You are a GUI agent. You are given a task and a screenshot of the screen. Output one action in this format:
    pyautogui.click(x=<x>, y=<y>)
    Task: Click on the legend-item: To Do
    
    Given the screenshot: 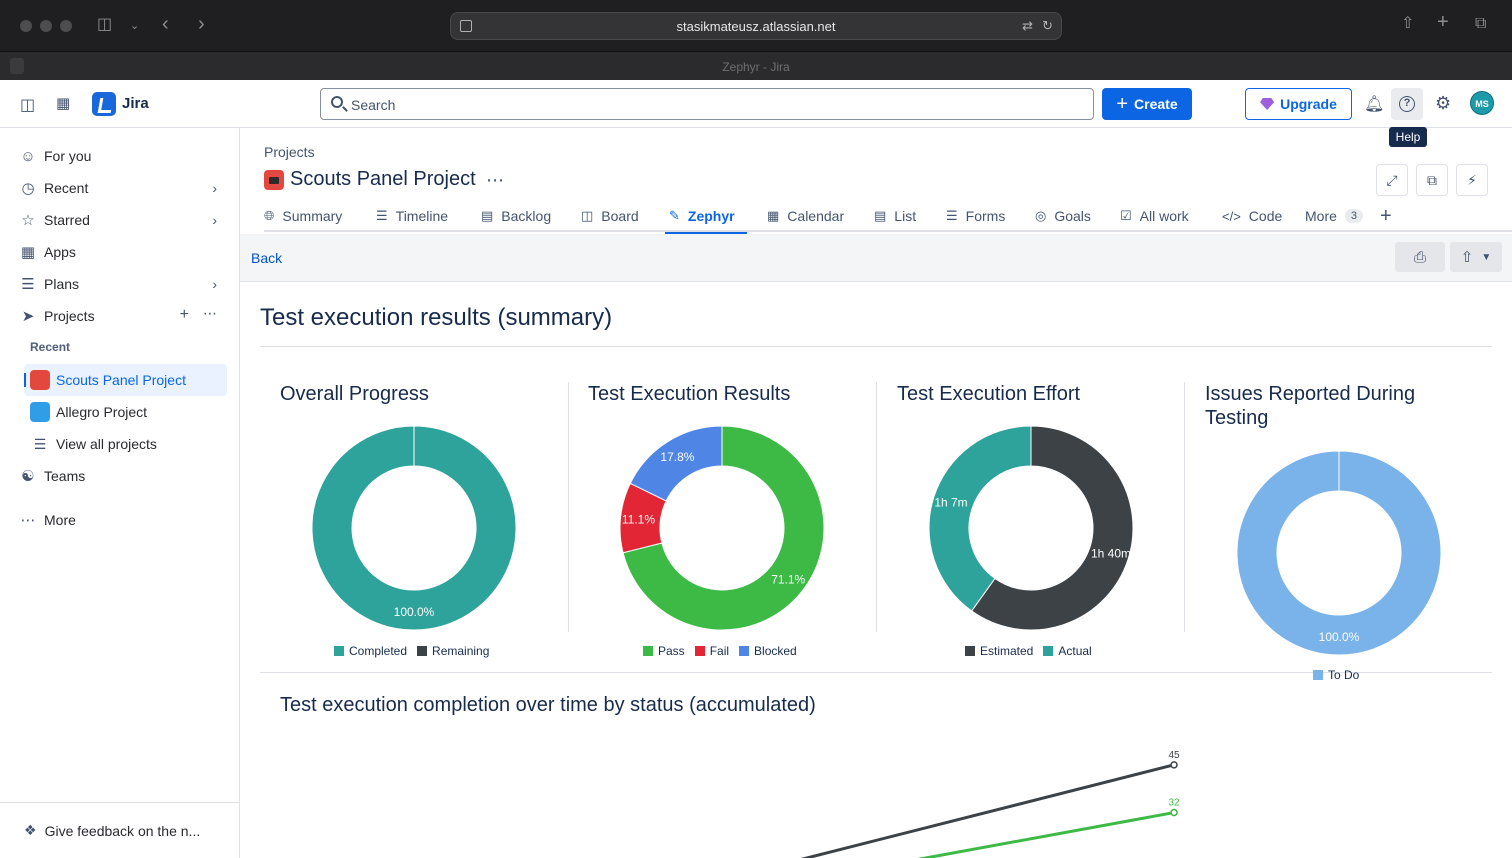 What is the action you would take?
    pyautogui.click(x=1336, y=675)
    